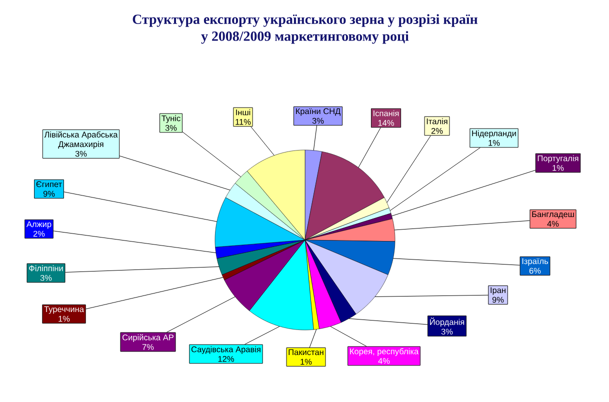 This screenshot has width=609, height=402. I want to click on chart-title: Структура експорту українського зерна у розрізі країн у 2008/2009 маркетинговому році, so click(305, 29).